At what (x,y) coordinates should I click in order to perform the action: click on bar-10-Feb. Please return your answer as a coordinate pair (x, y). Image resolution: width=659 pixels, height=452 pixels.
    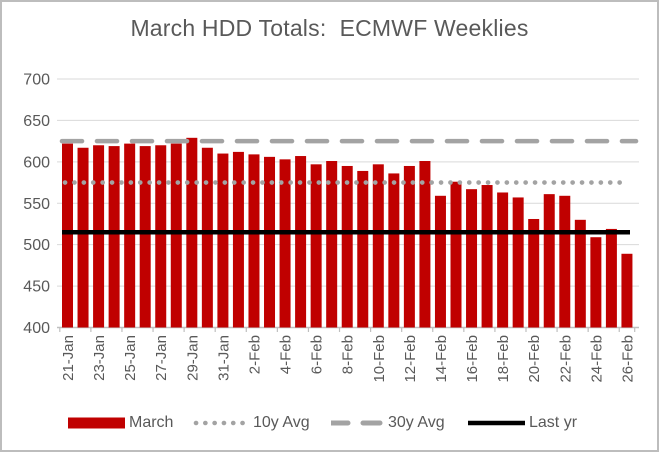
    Looking at the image, I should click on (378, 246).